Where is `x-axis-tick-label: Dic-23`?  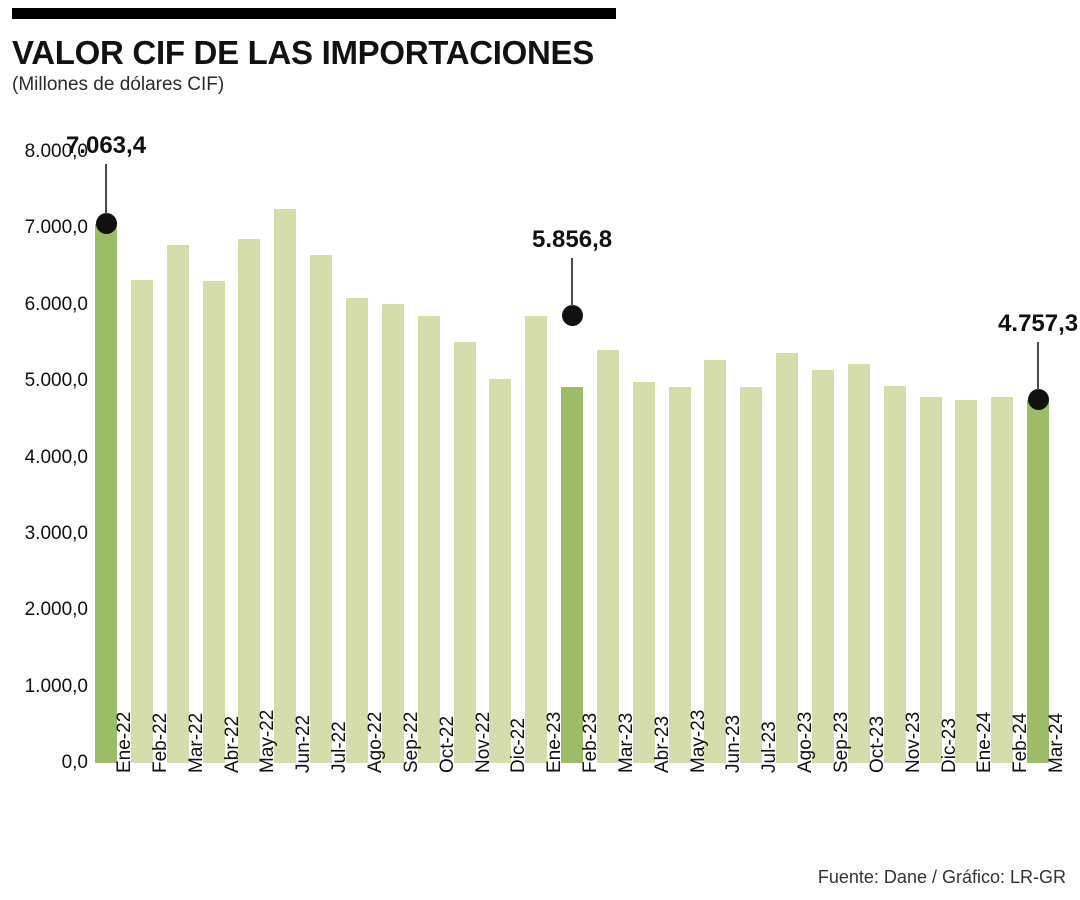
x-axis-tick-label: Dic-23 is located at coordinates (949, 745).